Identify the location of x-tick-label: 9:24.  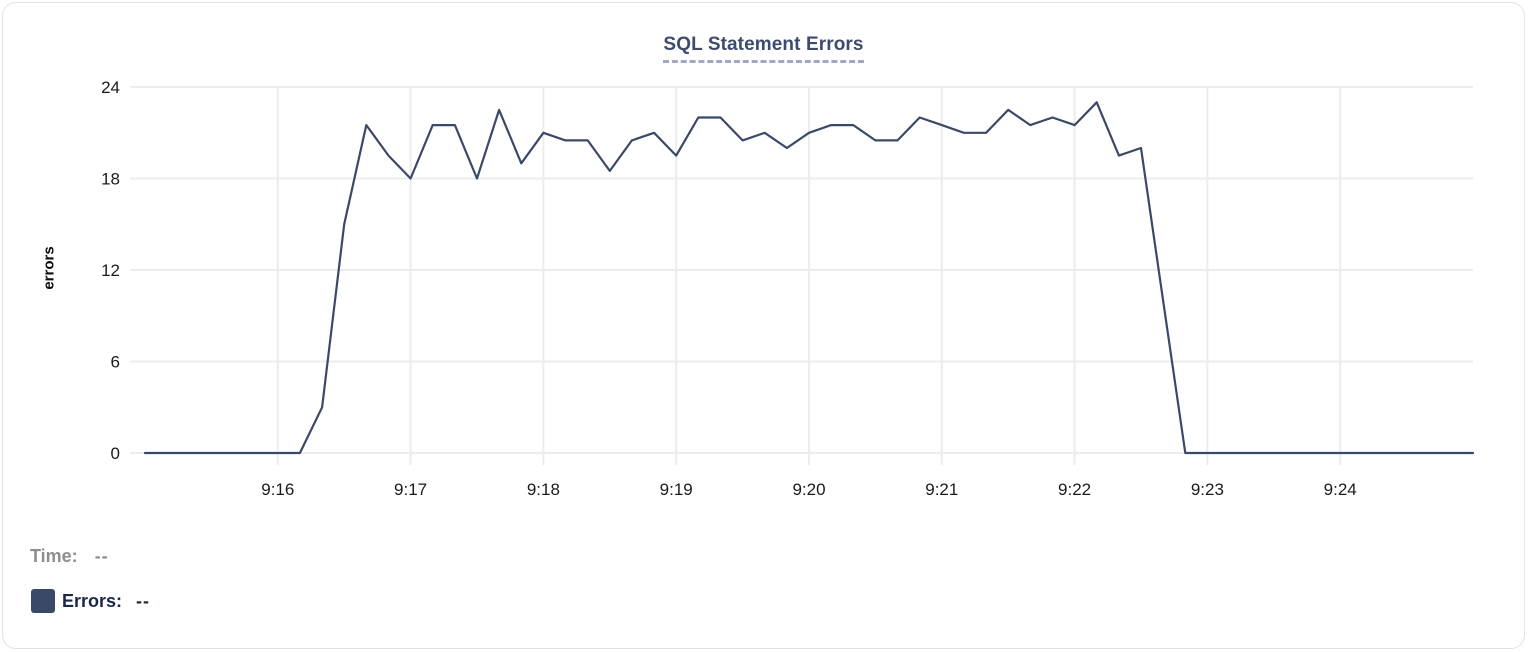
(1340, 489).